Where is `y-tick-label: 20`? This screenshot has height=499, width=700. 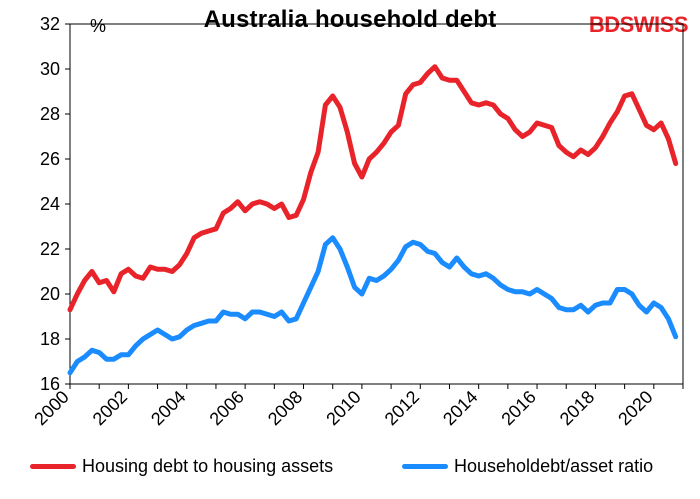 y-tick-label: 20 is located at coordinates (50, 294).